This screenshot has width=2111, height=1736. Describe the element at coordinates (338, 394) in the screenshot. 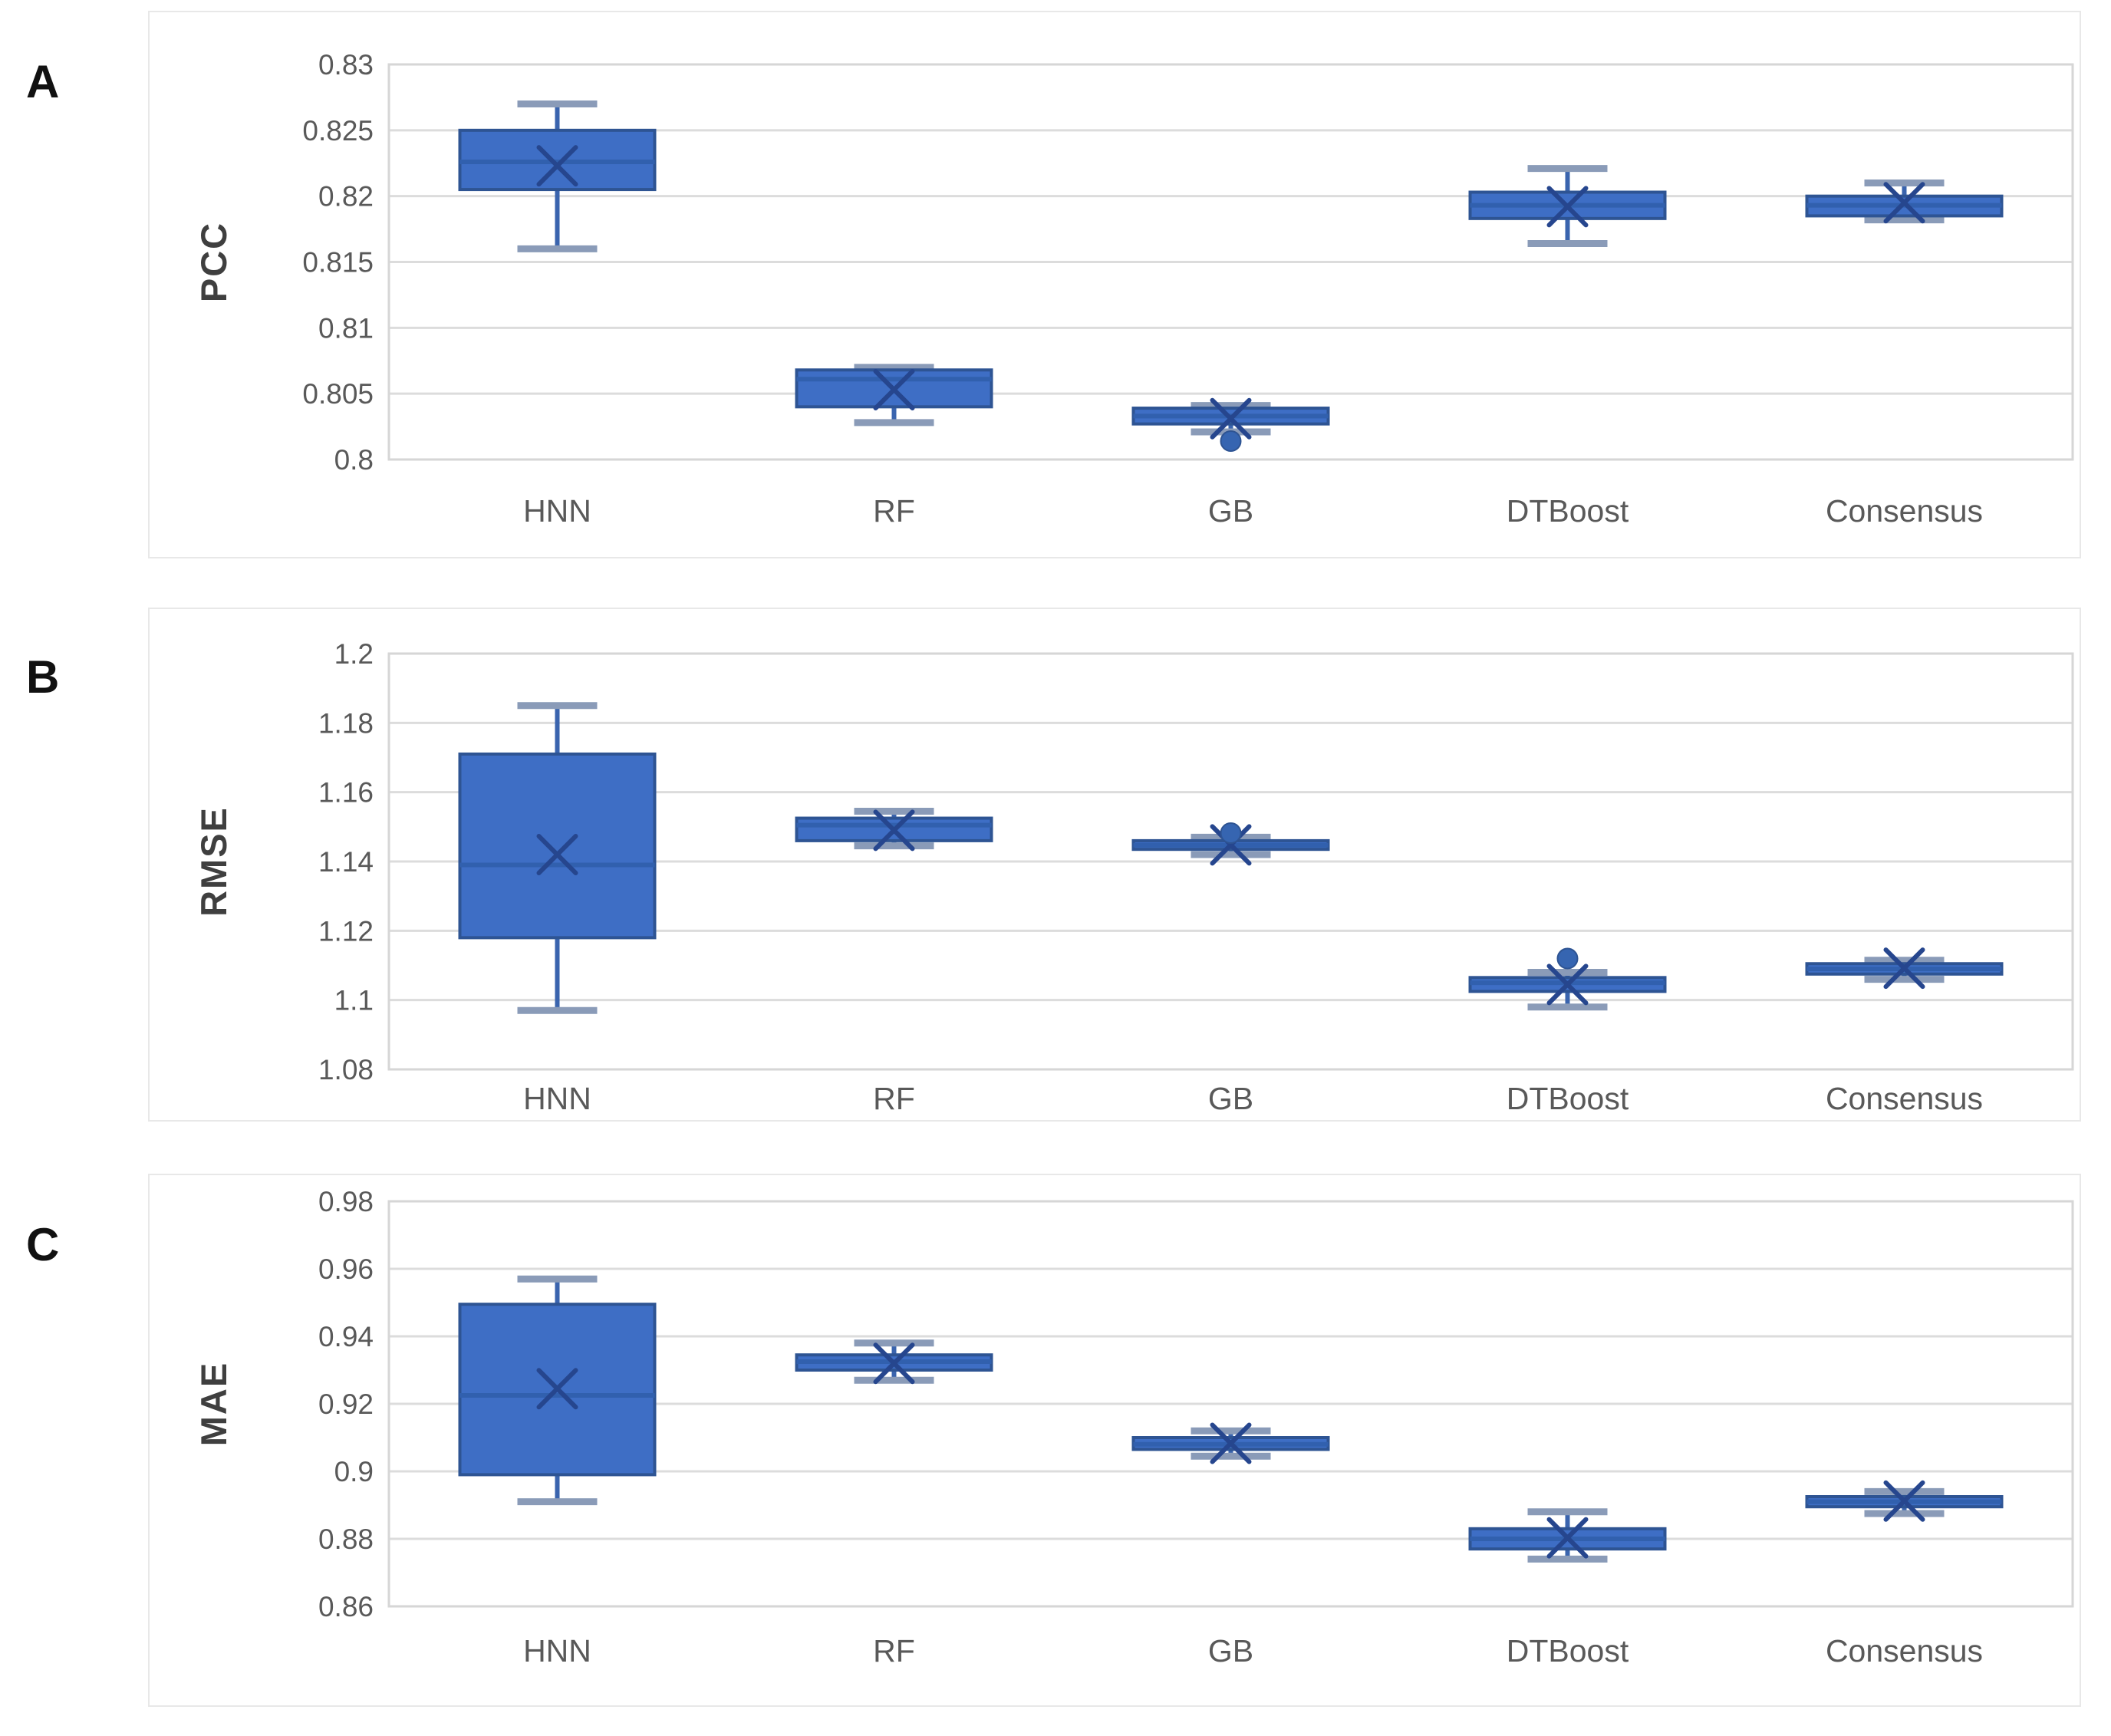

I see `y-tick-label: 0.805` at that location.